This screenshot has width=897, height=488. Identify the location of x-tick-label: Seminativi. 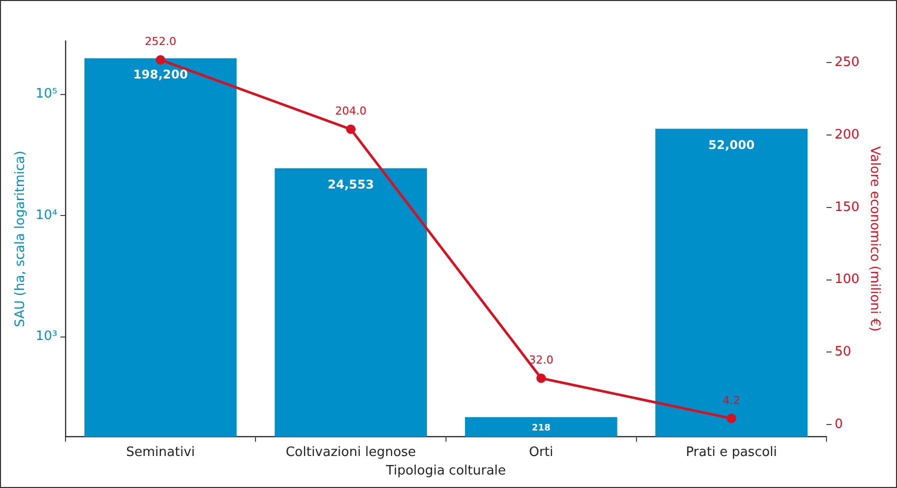
(160, 452).